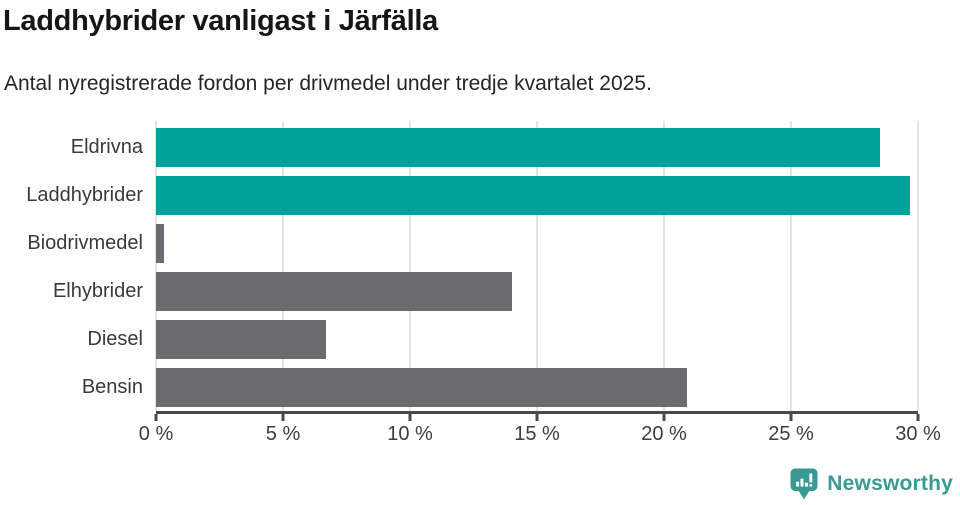 The image size is (960, 505). I want to click on chart-row: Elhybrider, so click(459, 291).